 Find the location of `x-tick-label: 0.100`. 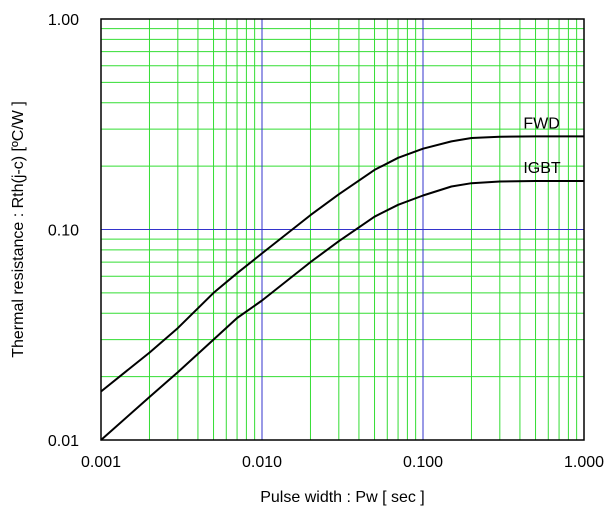

x-tick-label: 0.100 is located at coordinates (423, 462).